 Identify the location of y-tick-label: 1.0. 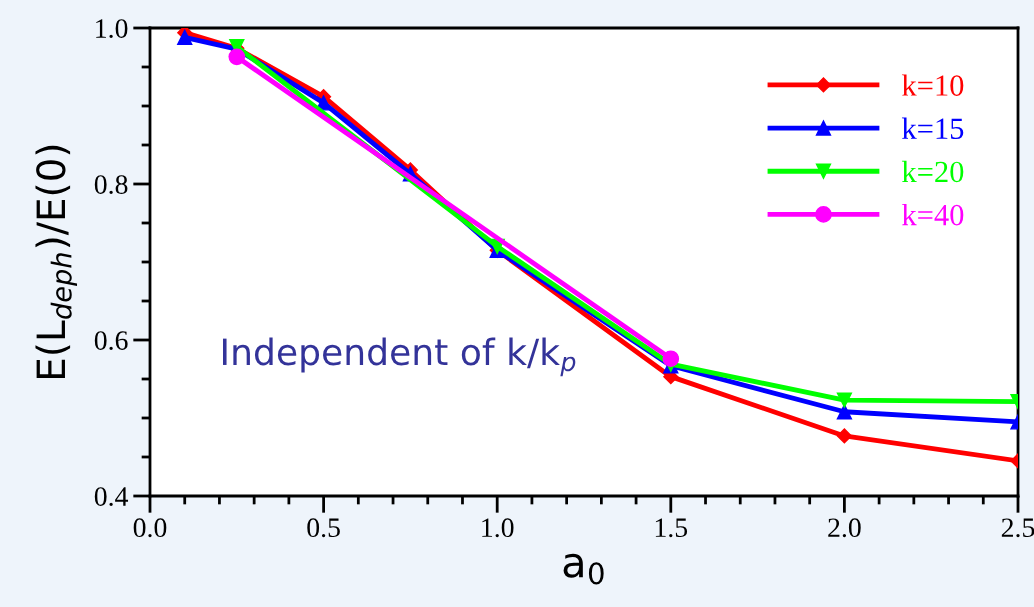
(112, 29).